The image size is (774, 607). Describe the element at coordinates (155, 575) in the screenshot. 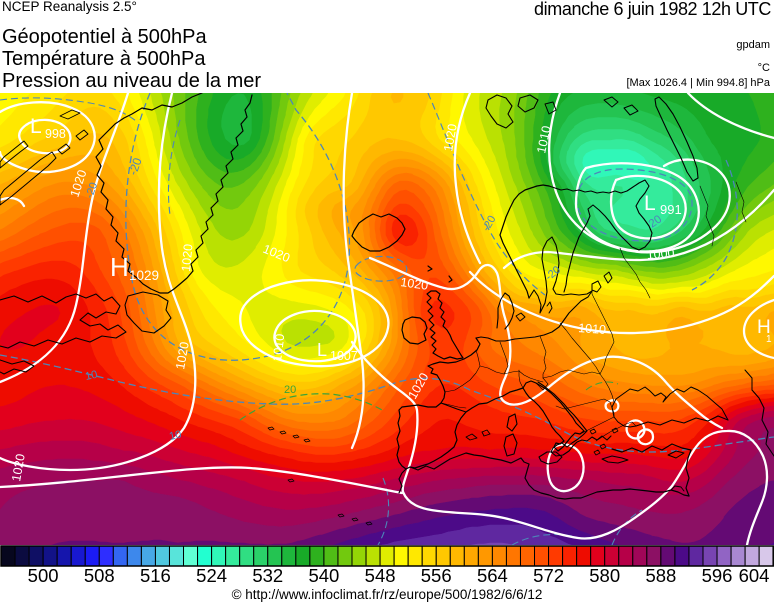

I see `svg-text: 516` at that location.